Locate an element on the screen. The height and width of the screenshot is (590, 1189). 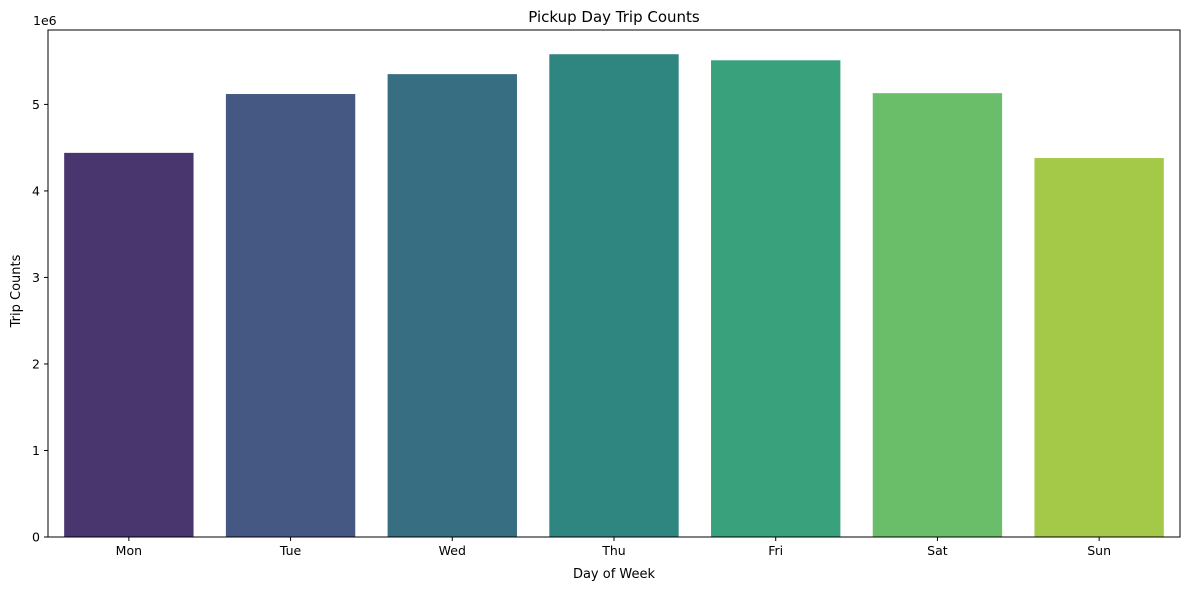
bar-thu is located at coordinates (614, 296).